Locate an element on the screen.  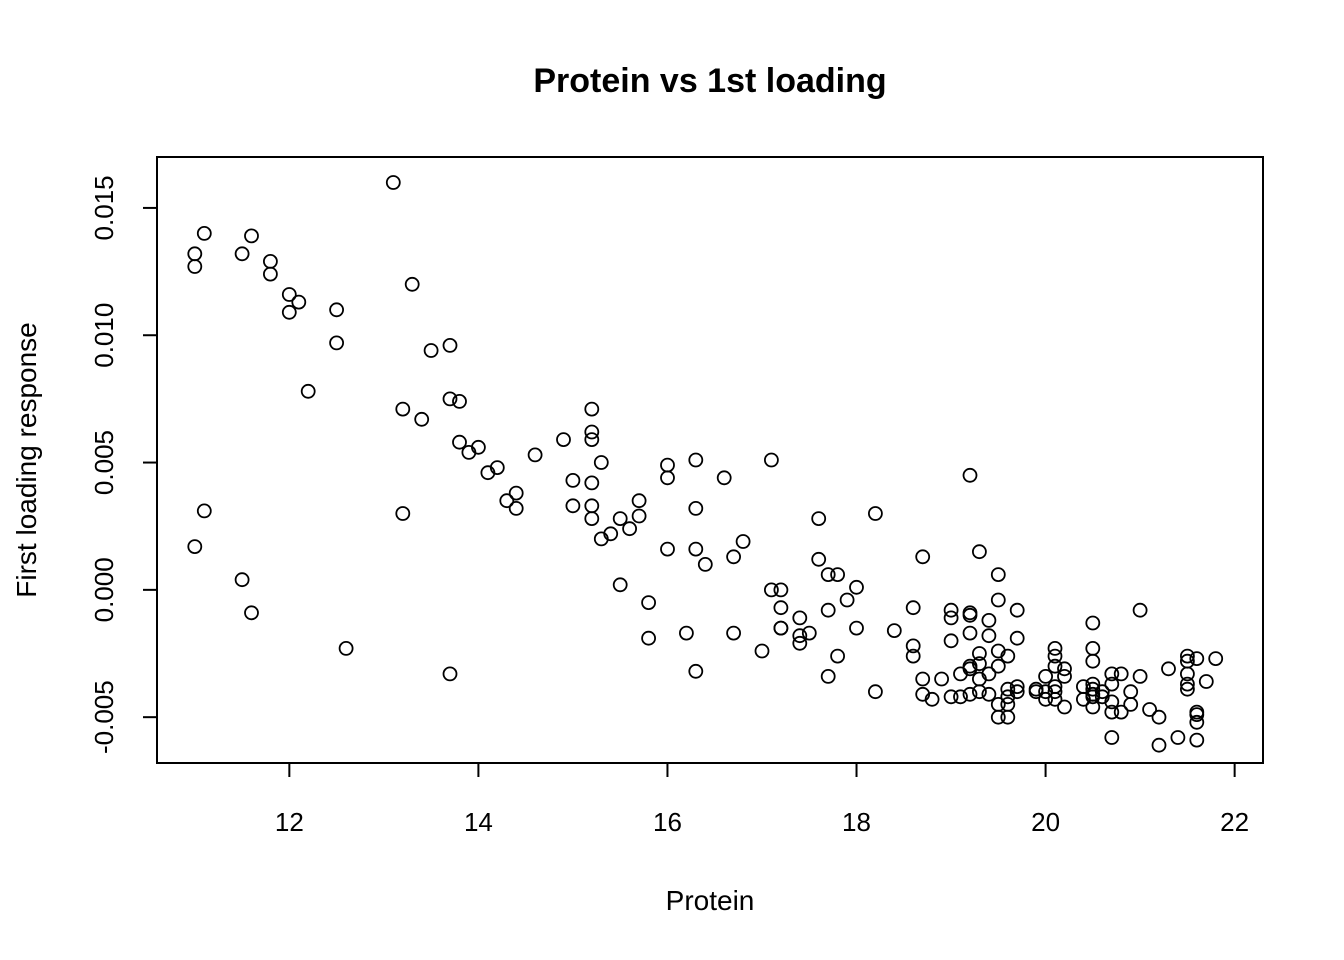
x-axis-label: Protein is located at coordinates (710, 900).